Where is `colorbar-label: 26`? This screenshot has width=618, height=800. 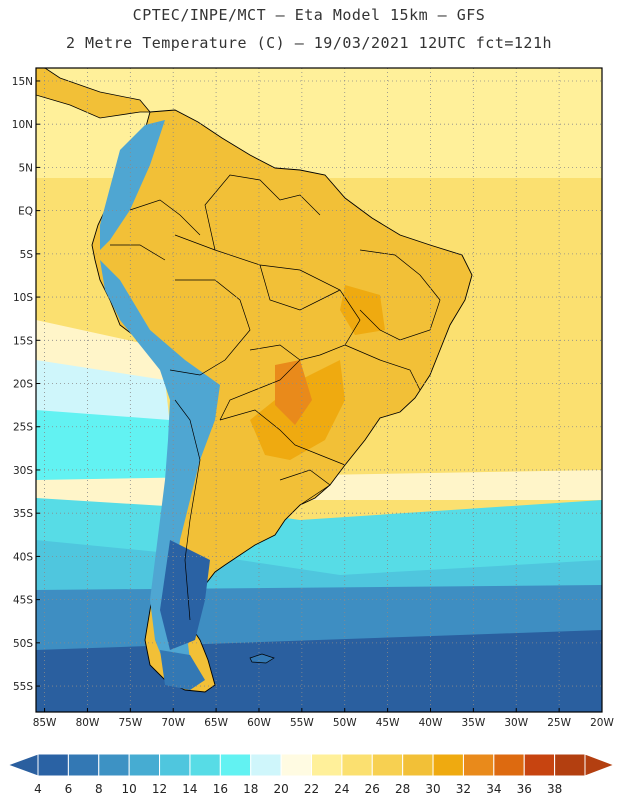 colorbar-label: 26 is located at coordinates (372, 789).